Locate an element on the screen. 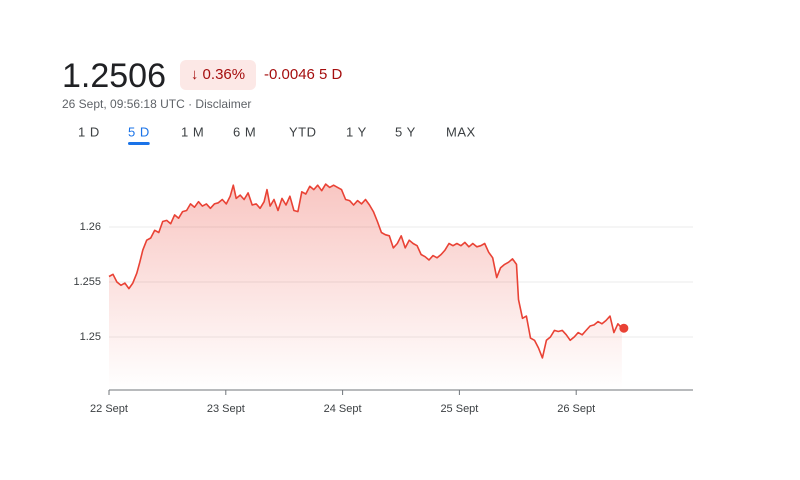  range-tab: 1 M is located at coordinates (192, 131).